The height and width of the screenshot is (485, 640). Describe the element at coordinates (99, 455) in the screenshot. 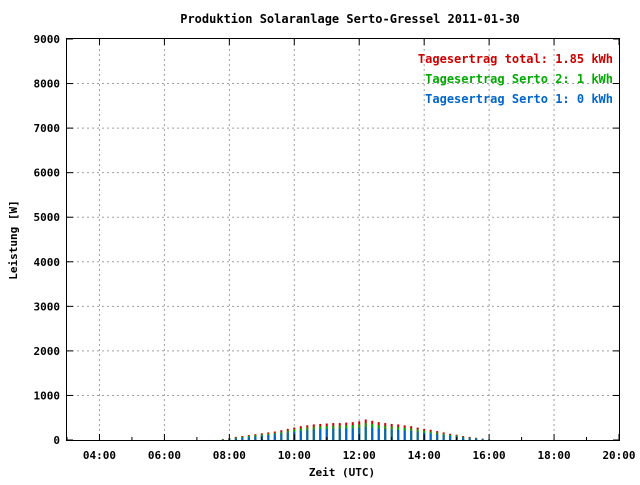

I see `x-tick-label: 04:00` at that location.